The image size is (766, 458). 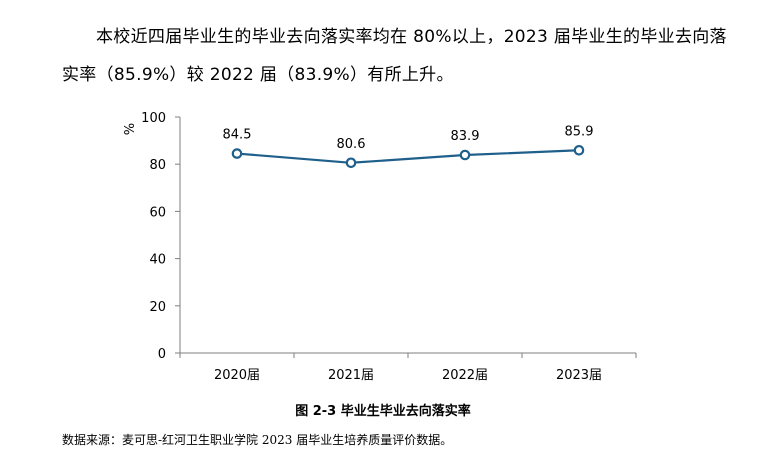 I want to click on data-label: 84.5, so click(x=237, y=135).